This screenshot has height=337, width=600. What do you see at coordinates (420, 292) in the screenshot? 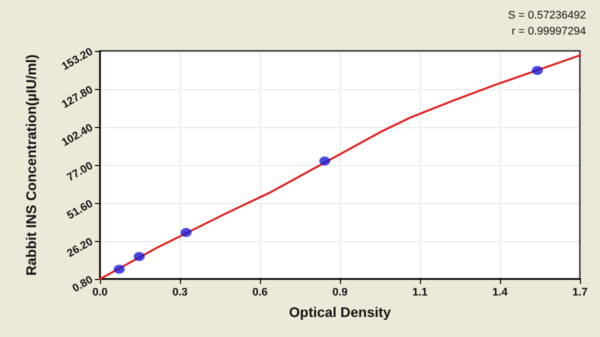
I see `x-tick-label: 1.1` at bounding box center [420, 292].